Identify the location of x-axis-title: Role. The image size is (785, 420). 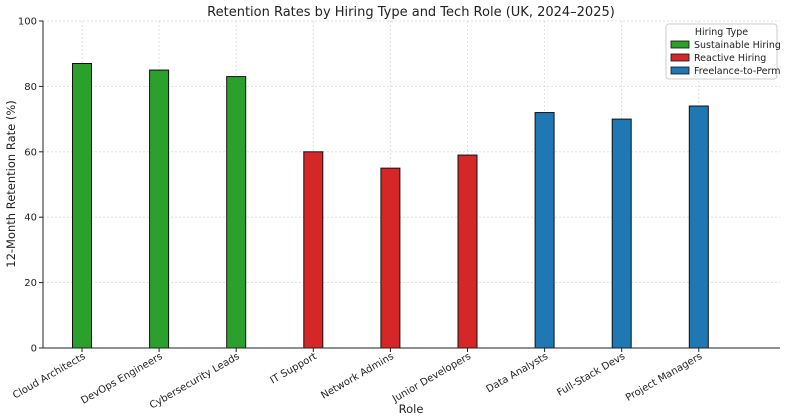
(411, 409).